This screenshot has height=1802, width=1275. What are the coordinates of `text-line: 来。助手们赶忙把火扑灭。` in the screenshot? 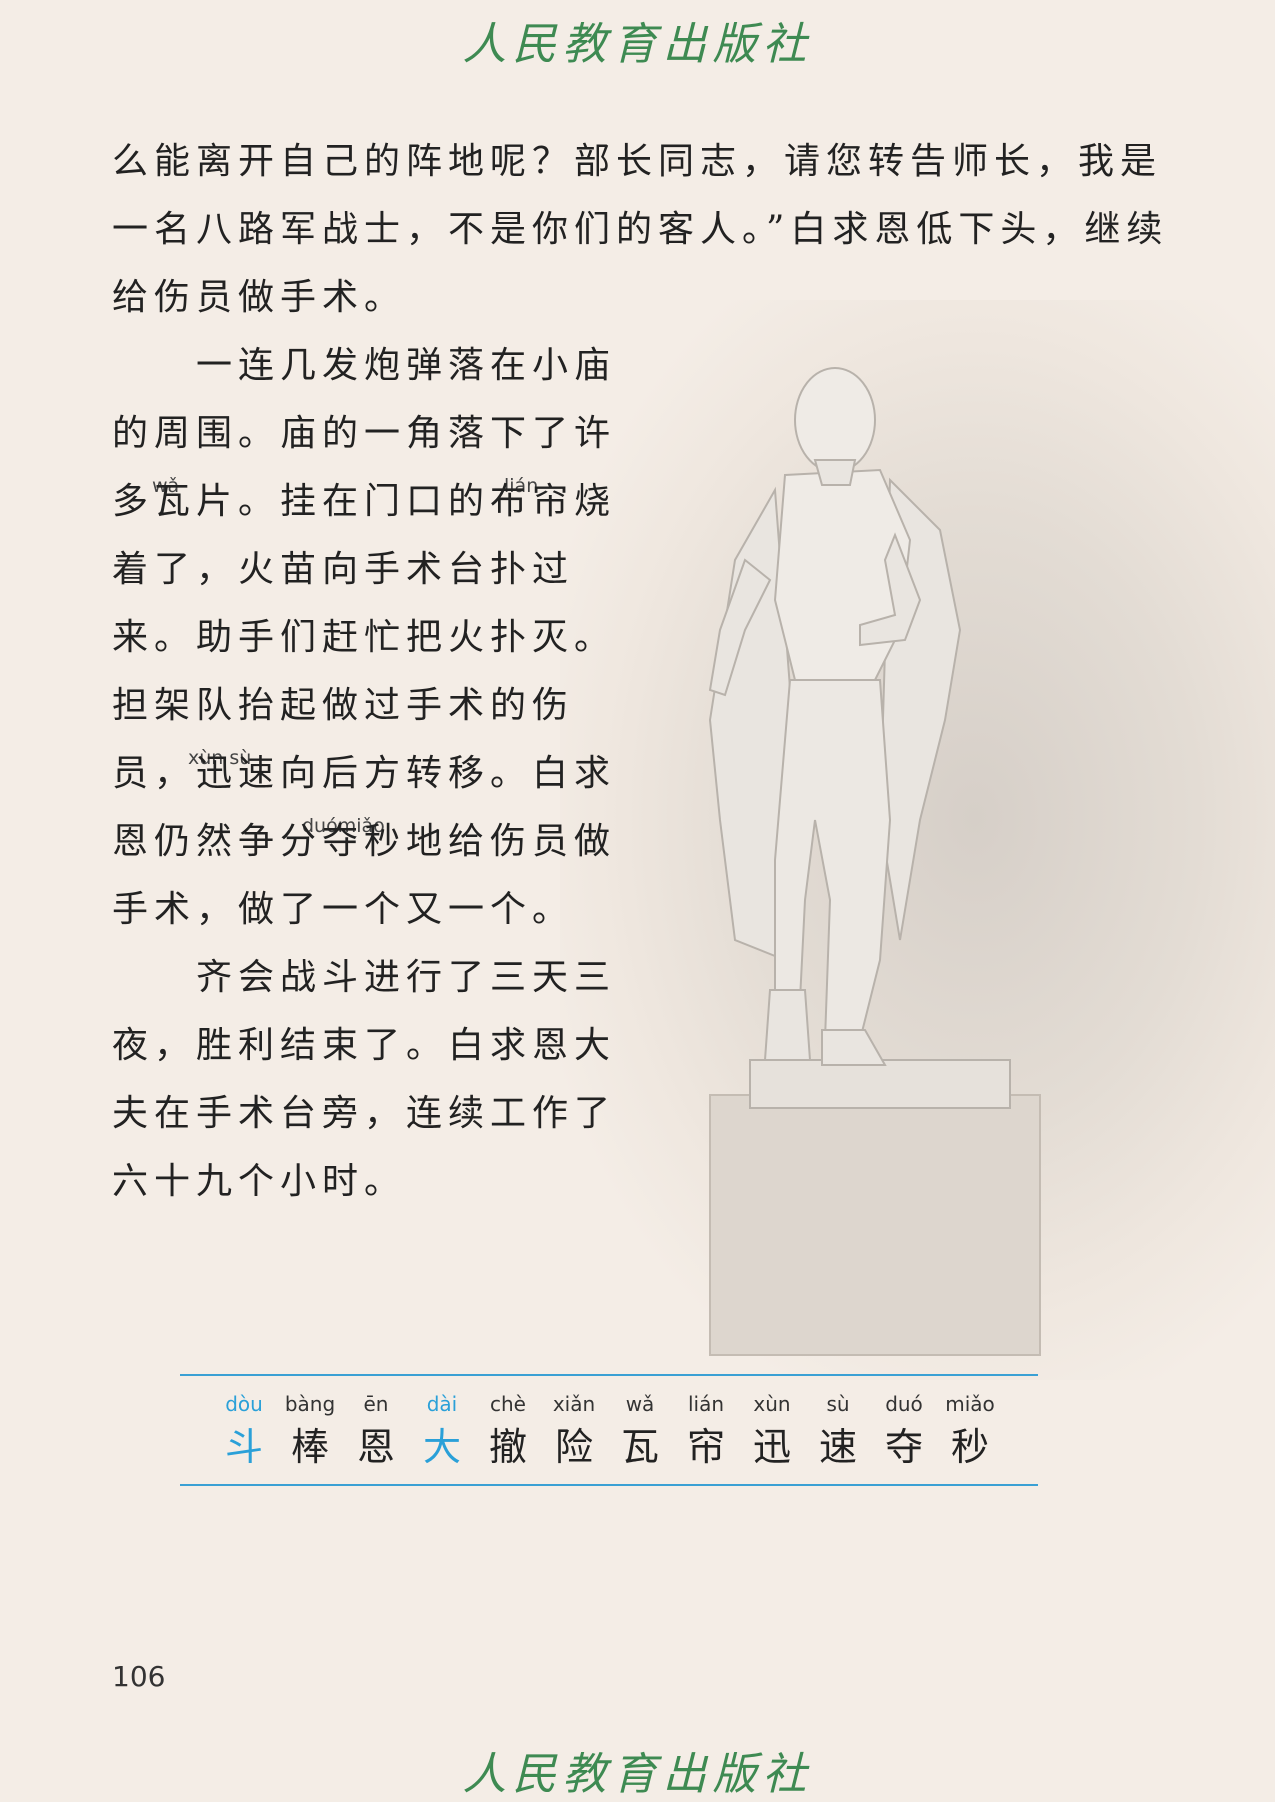 It's located at (364, 637).